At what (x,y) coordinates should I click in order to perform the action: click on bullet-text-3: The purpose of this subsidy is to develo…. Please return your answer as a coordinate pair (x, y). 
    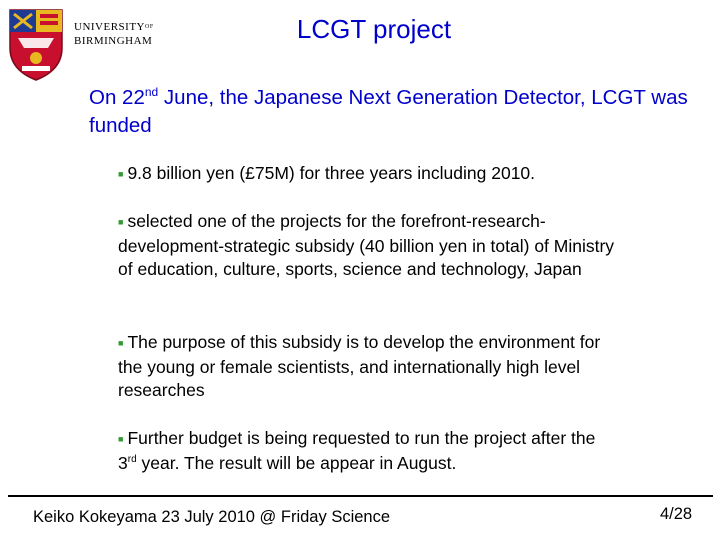
    Looking at the image, I should click on (359, 366).